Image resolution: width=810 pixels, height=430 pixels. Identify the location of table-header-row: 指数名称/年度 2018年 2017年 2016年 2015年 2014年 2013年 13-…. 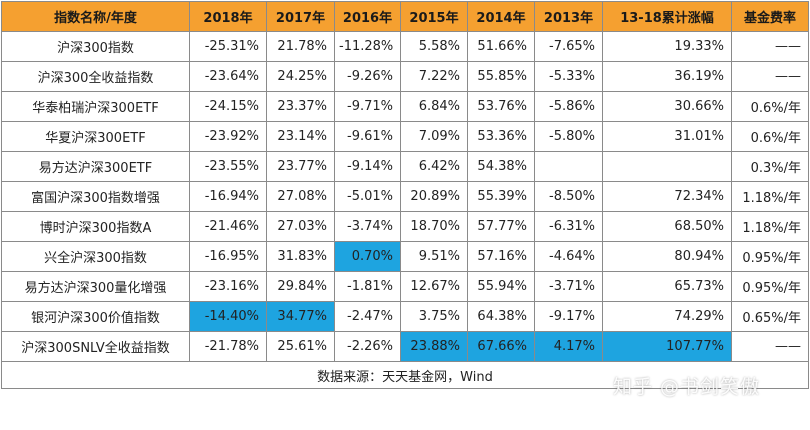
(405, 16).